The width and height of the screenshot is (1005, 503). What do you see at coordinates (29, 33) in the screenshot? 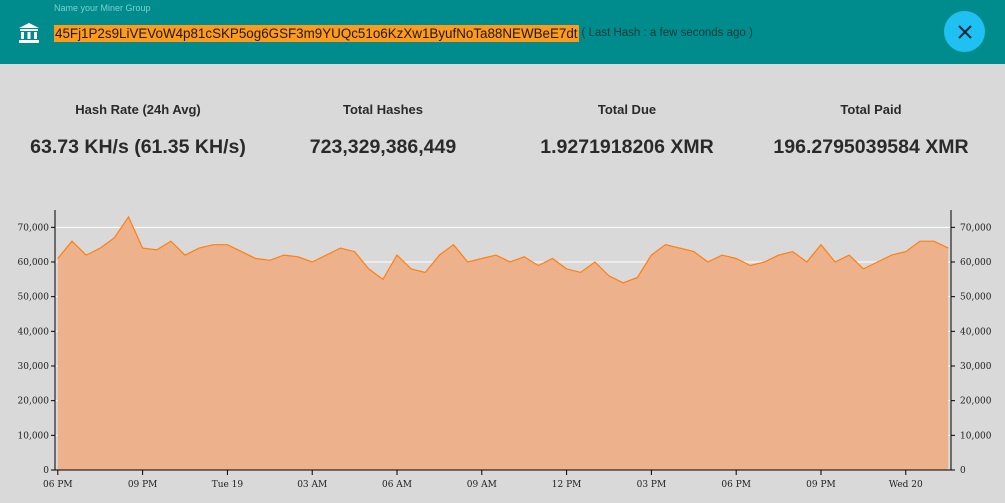
I see `bank-icon` at bounding box center [29, 33].